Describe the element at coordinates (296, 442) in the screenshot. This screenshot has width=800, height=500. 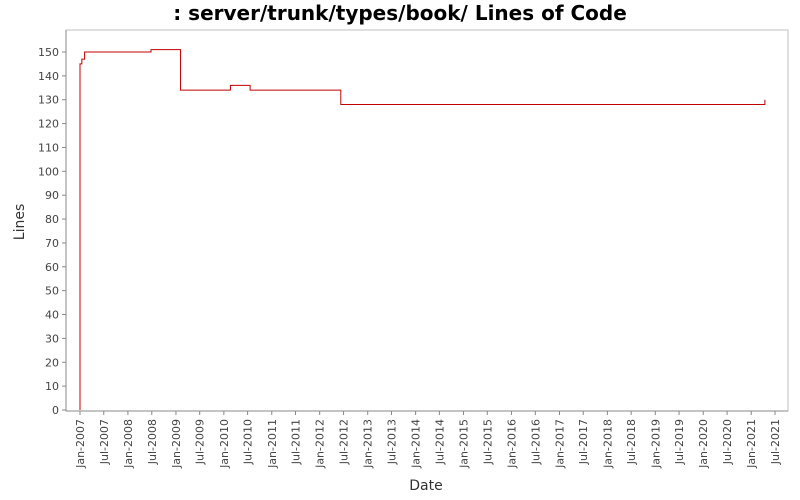
I see `x-tick-label: Jul-2011` at that location.